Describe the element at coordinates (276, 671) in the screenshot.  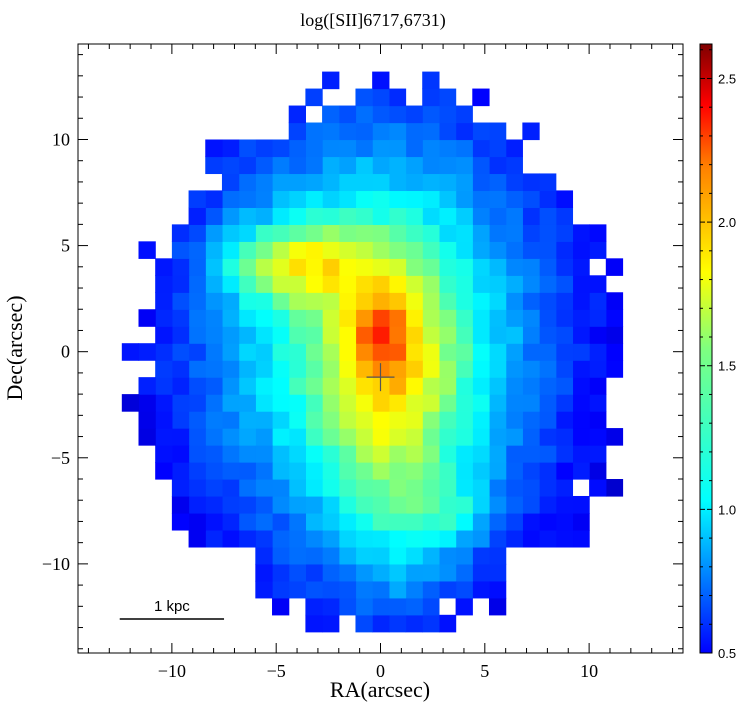
I see `x-tick-label: −5` at that location.